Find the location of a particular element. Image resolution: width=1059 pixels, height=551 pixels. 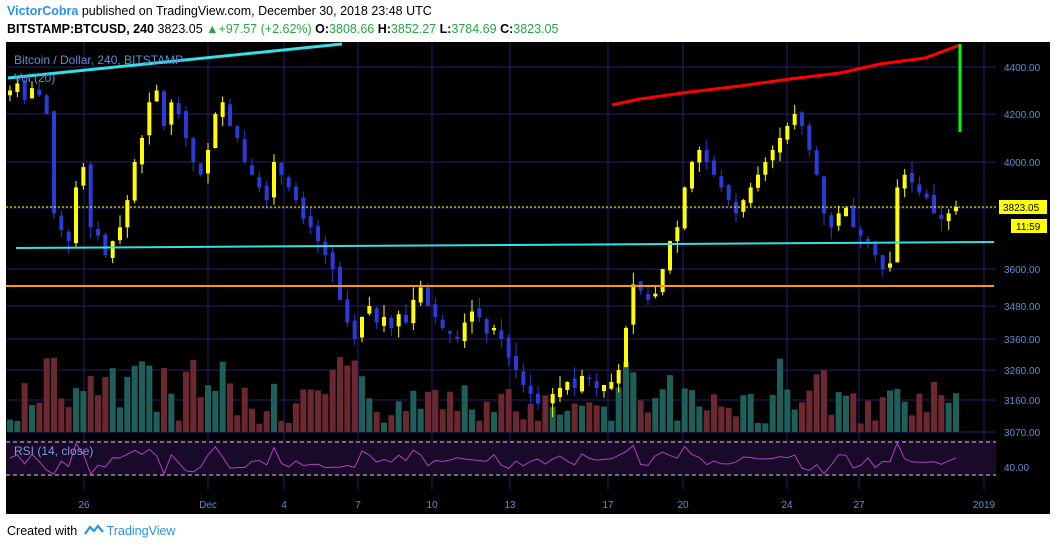

up-arrow-icon: ▲ is located at coordinates (212, 29).